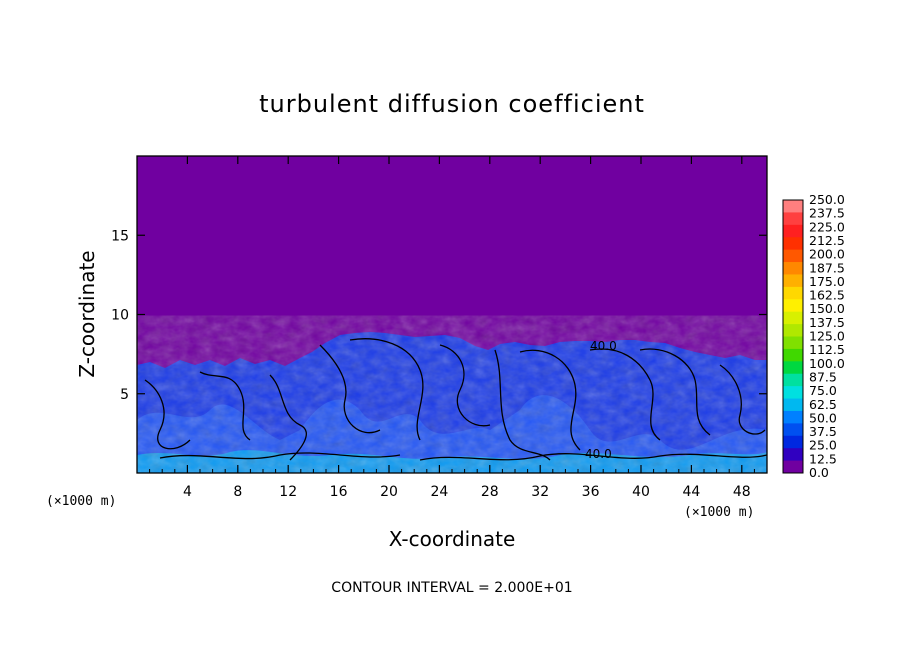 This screenshot has height=654, width=904. What do you see at coordinates (591, 492) in the screenshot?
I see `x-tick-label: 36` at bounding box center [591, 492].